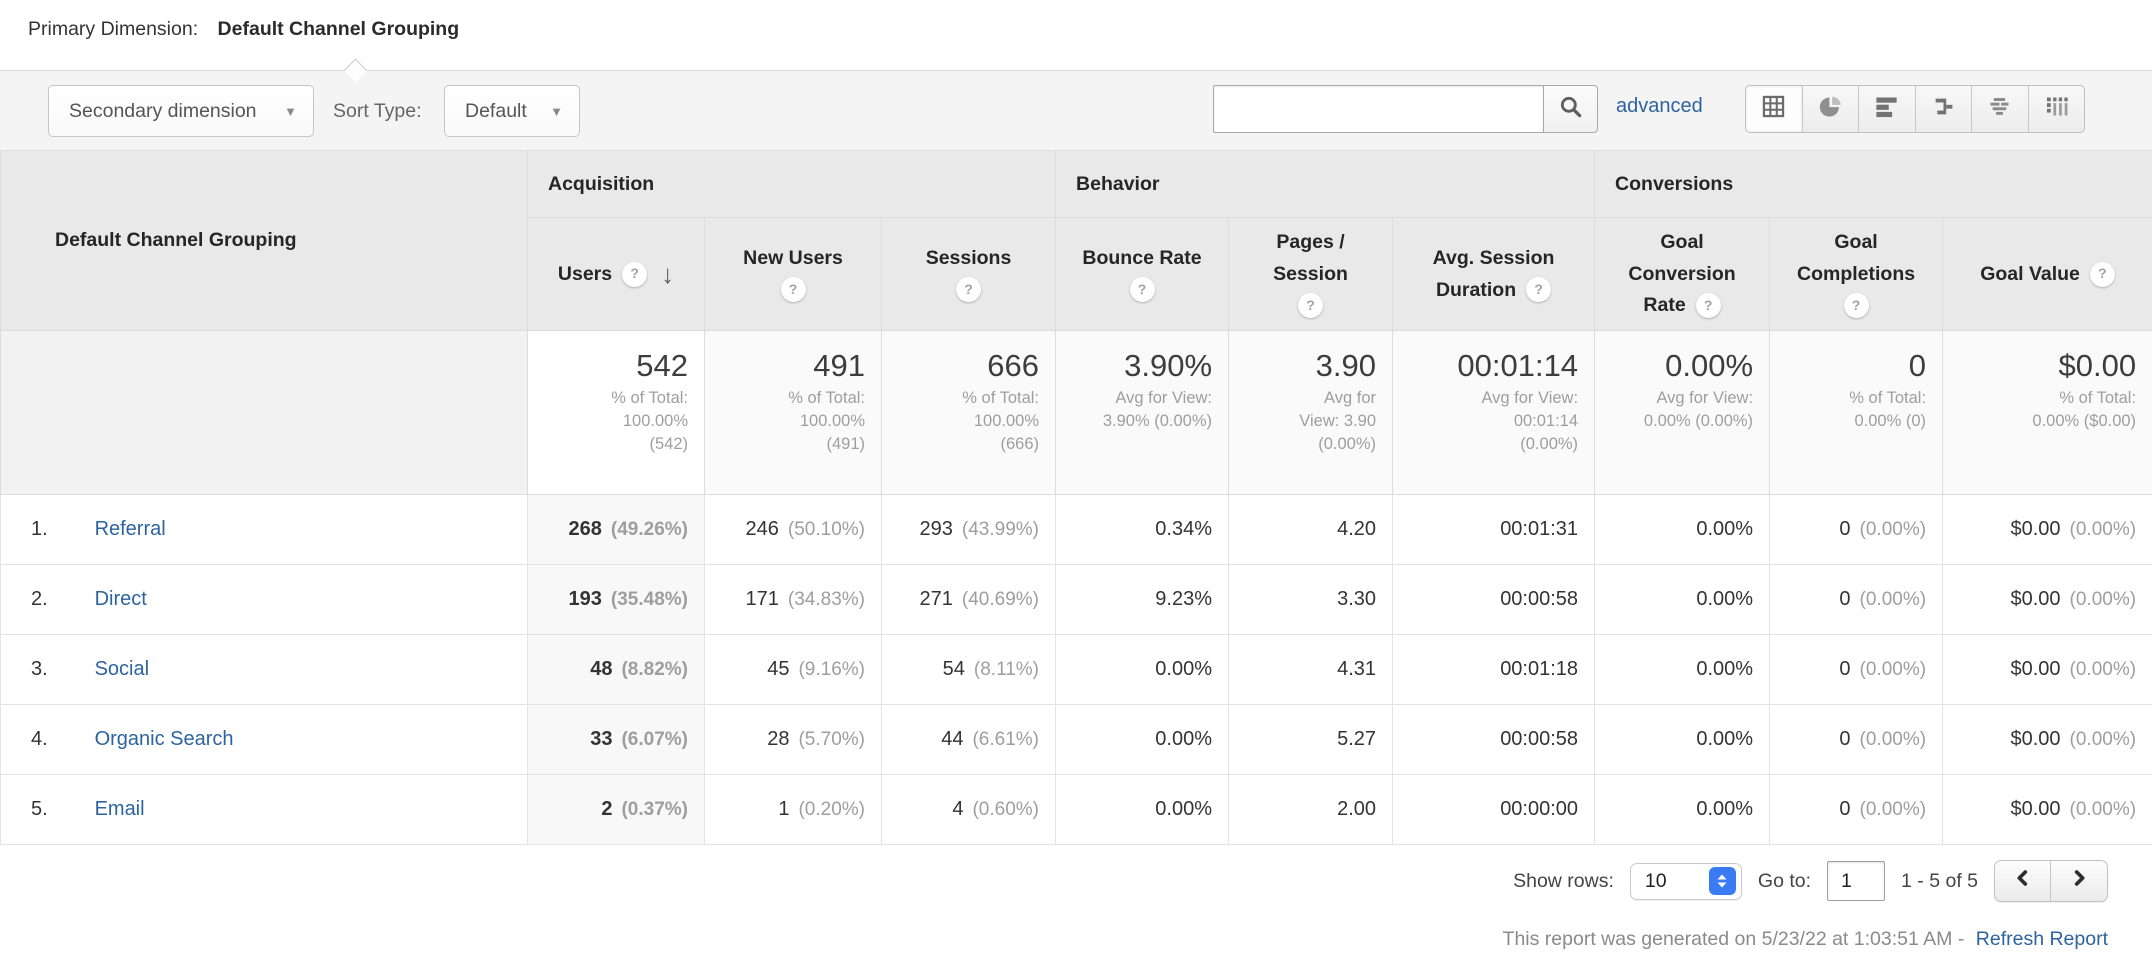 The height and width of the screenshot is (966, 2152). I want to click on sort-type-dropdown: Default ▼, so click(512, 111).